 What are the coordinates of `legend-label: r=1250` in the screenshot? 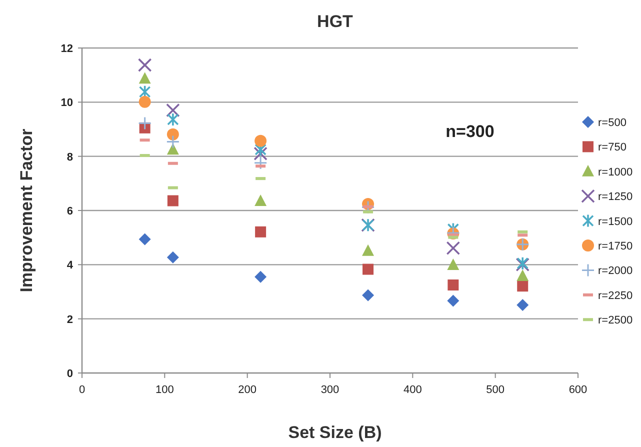 It's located at (615, 197).